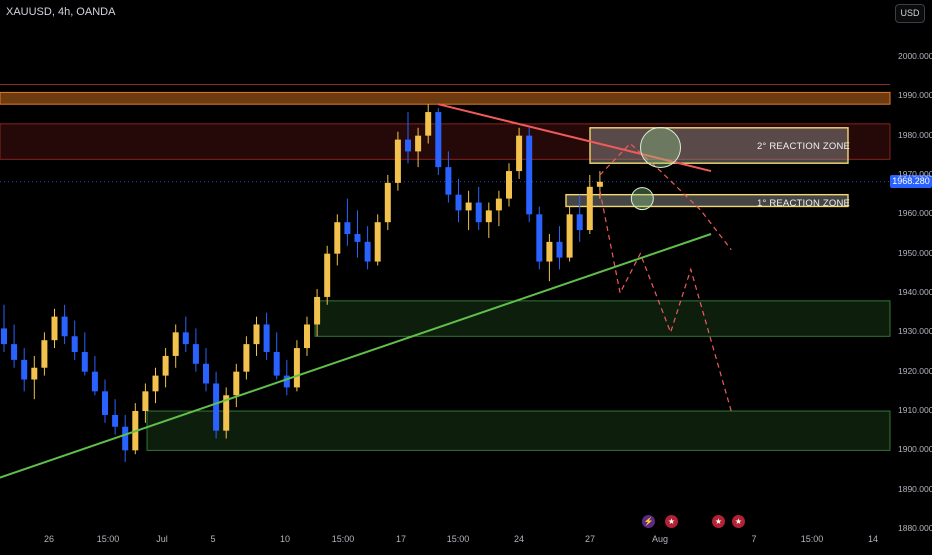 This screenshot has height=555, width=932. Describe the element at coordinates (590, 539) in the screenshot. I see `time-tick-label: 27` at that location.